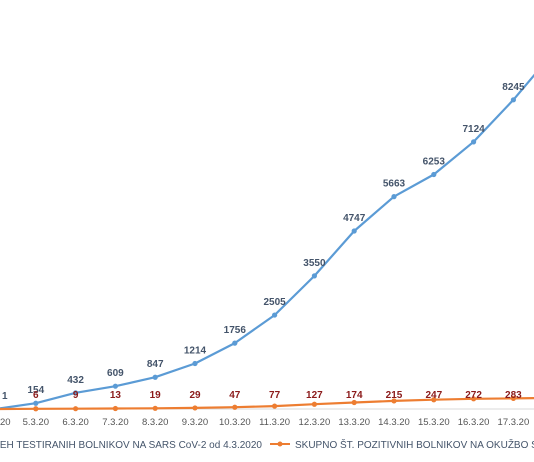 The width and height of the screenshot is (534, 462). Describe the element at coordinates (115, 373) in the screenshot. I see `data-label-tested: 609` at that location.